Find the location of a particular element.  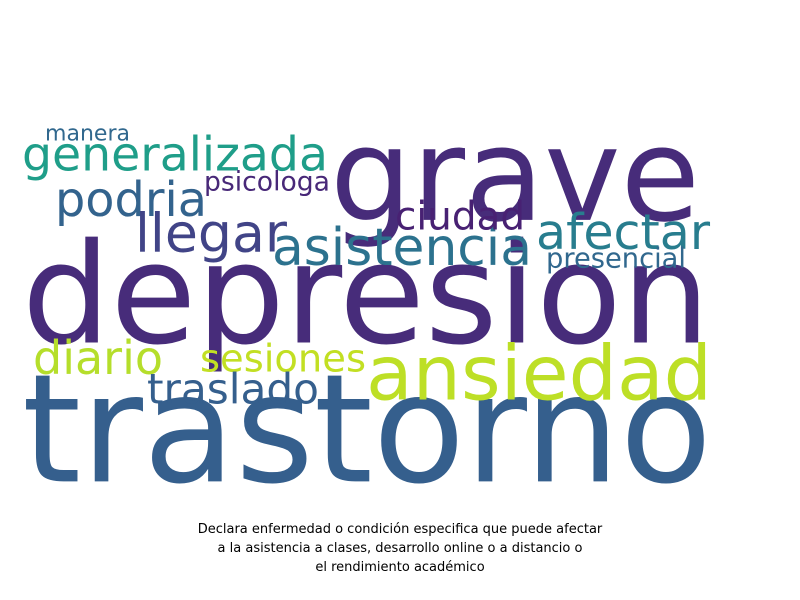

word-sesiones: sesiones is located at coordinates (283, 359).